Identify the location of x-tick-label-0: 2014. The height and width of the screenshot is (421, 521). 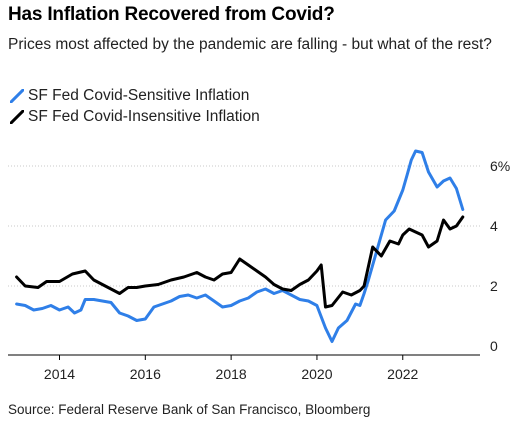
(59, 374).